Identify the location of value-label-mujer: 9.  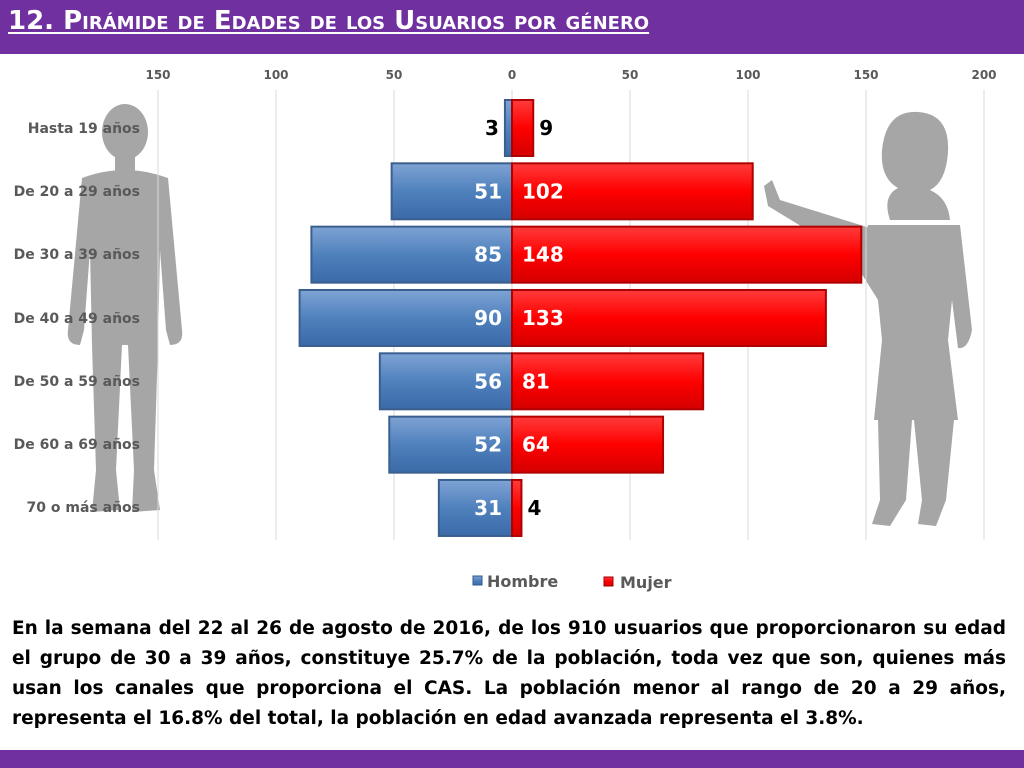
(546, 128).